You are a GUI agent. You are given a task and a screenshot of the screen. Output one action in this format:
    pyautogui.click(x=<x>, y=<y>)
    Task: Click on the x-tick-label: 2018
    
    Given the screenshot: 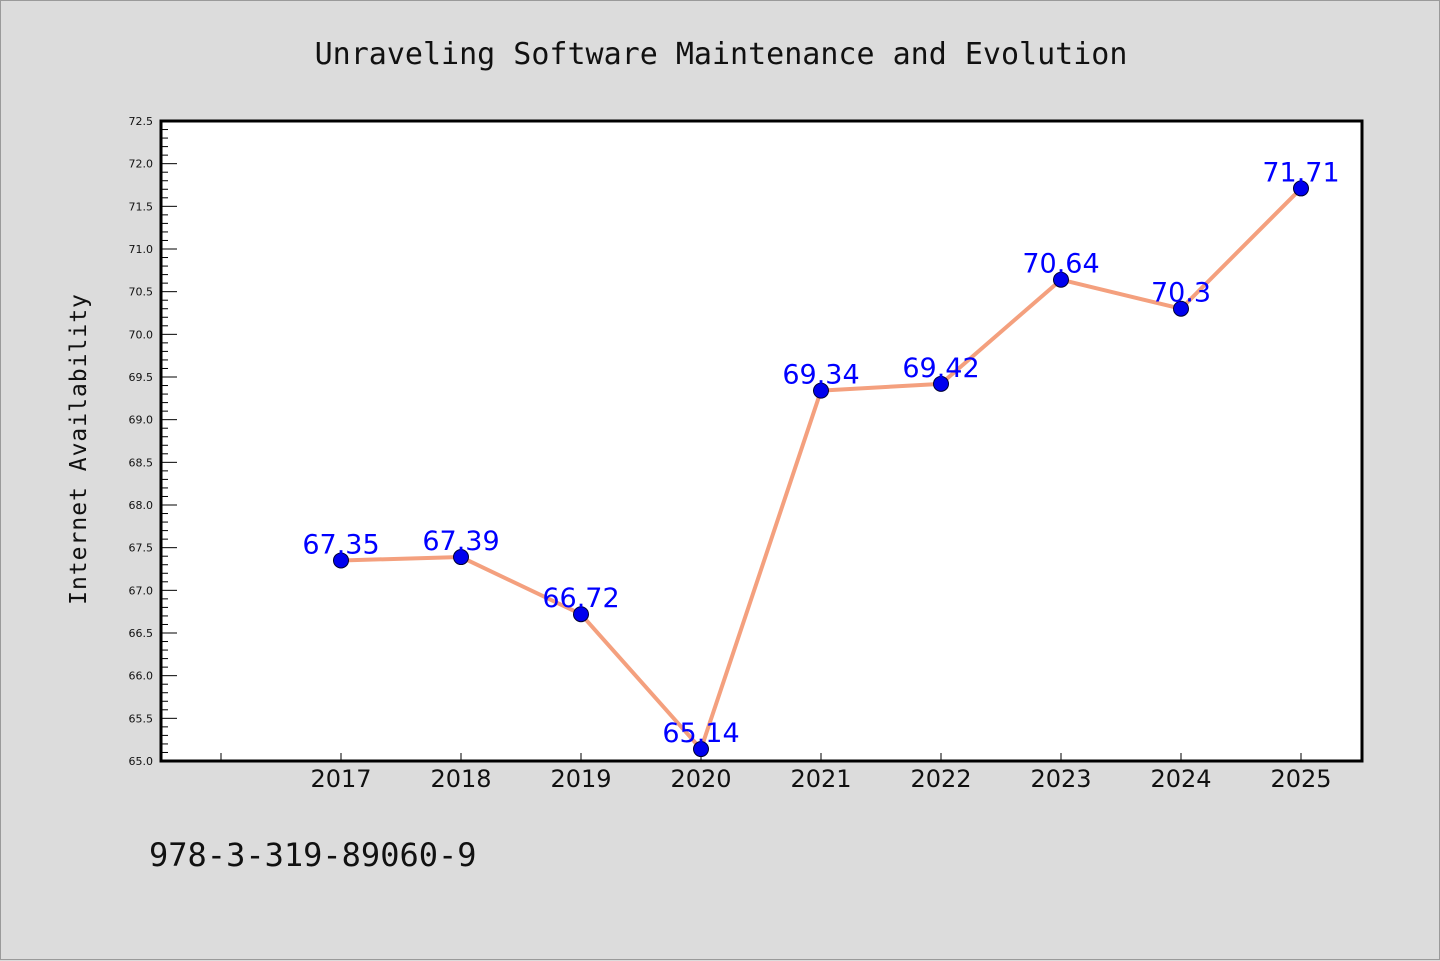 What is the action you would take?
    pyautogui.click(x=460, y=779)
    